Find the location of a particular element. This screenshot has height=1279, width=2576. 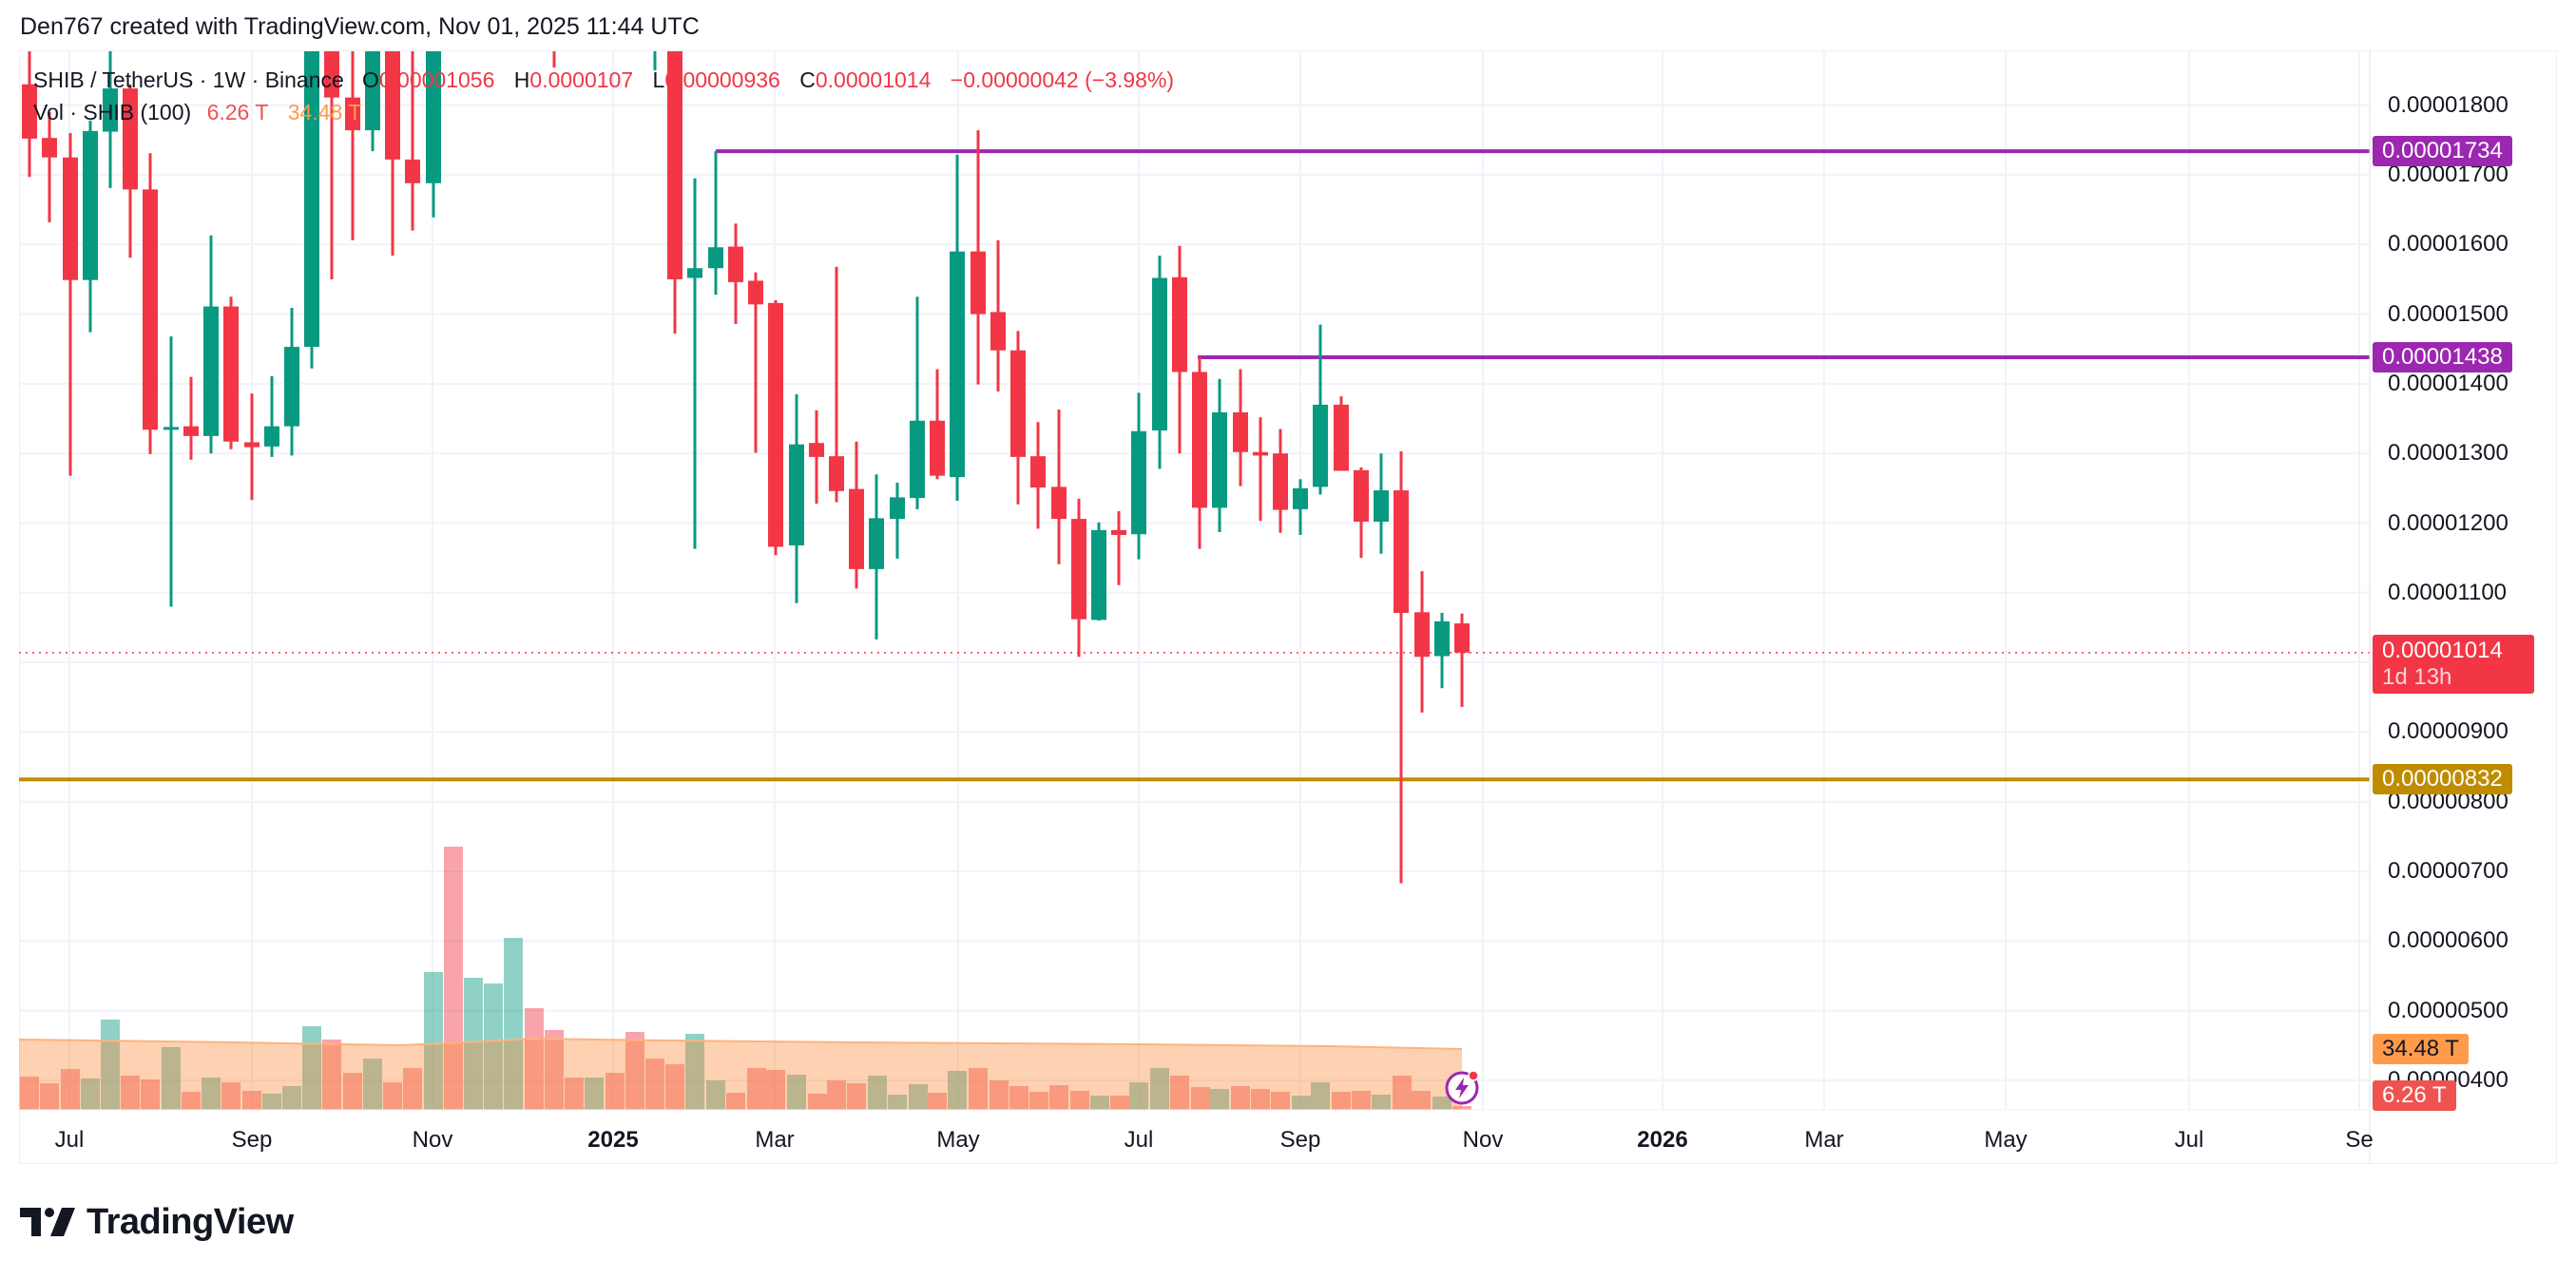

resistance-1734-badge: 0.00001734 is located at coordinates (2443, 152).